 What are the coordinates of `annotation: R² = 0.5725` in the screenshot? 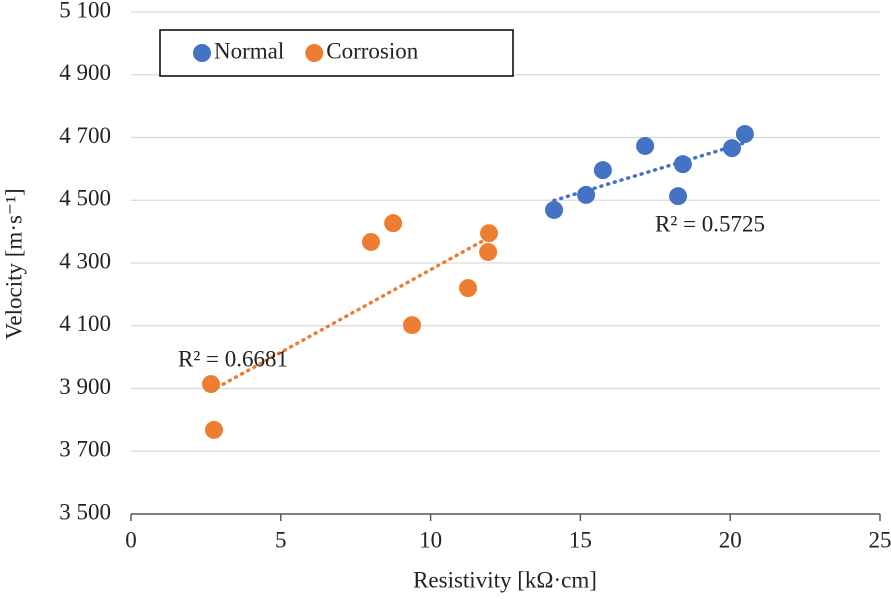 It's located at (710, 223).